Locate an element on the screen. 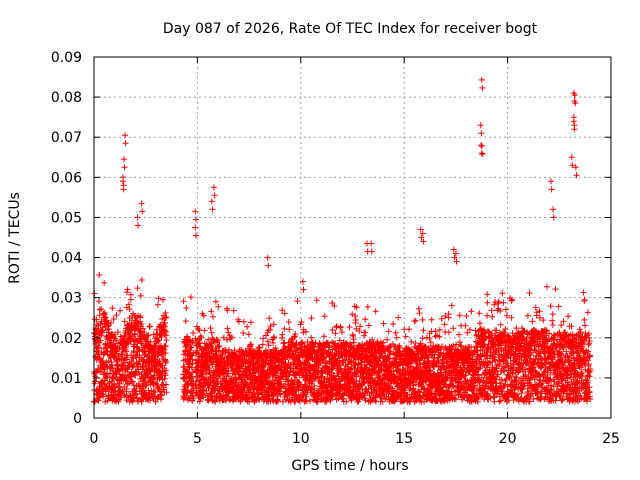  x-tick-label: 20 is located at coordinates (508, 439).